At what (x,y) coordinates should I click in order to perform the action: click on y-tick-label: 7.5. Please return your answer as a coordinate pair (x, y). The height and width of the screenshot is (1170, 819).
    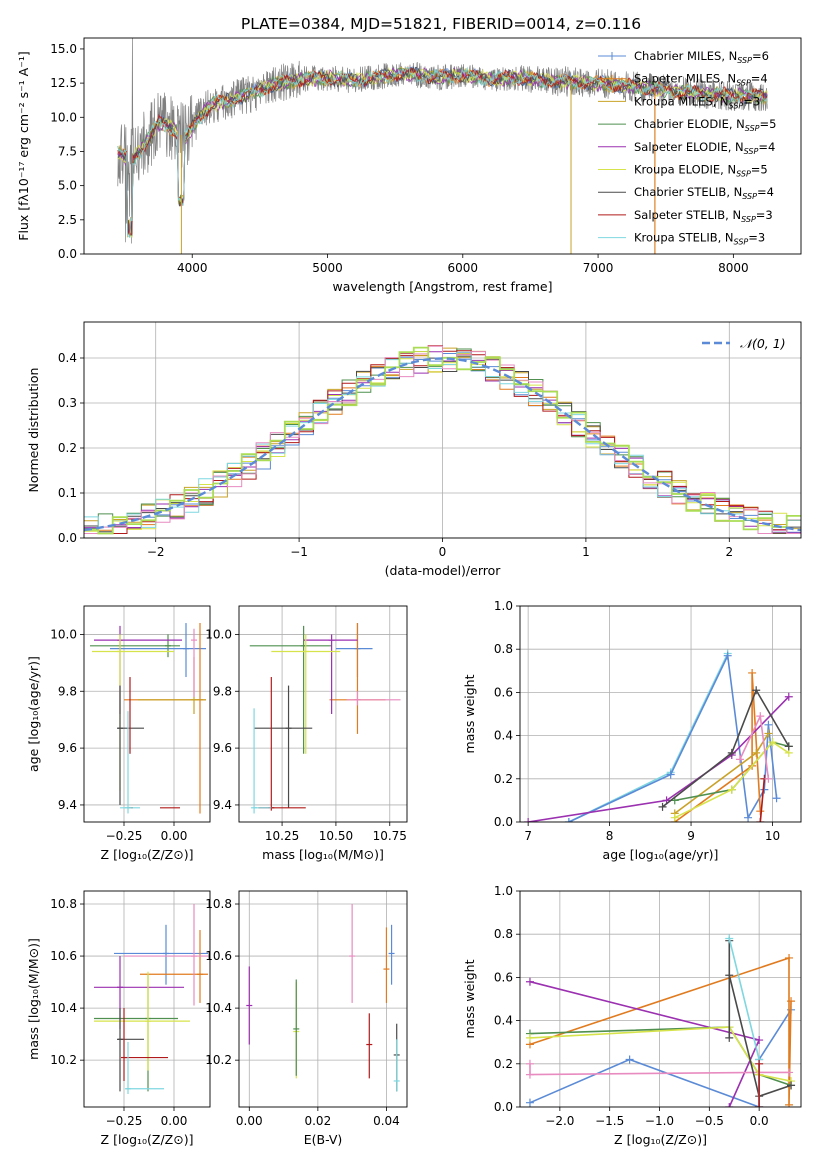
    Looking at the image, I should click on (67, 151).